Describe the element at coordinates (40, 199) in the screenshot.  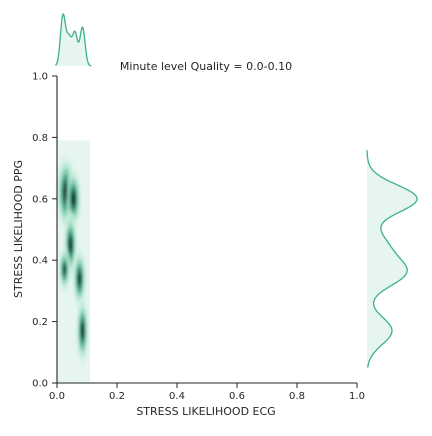
I see `y-tick-label: 0.6` at that location.